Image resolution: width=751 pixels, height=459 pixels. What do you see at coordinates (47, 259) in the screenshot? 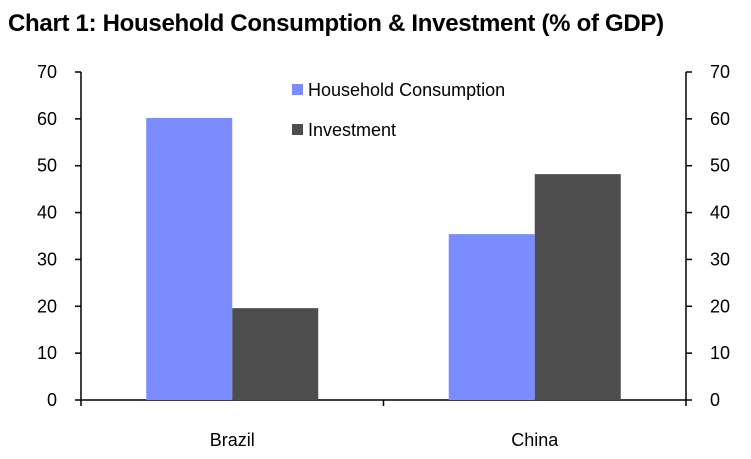
I see `y-tick-label-left: 30` at bounding box center [47, 259].